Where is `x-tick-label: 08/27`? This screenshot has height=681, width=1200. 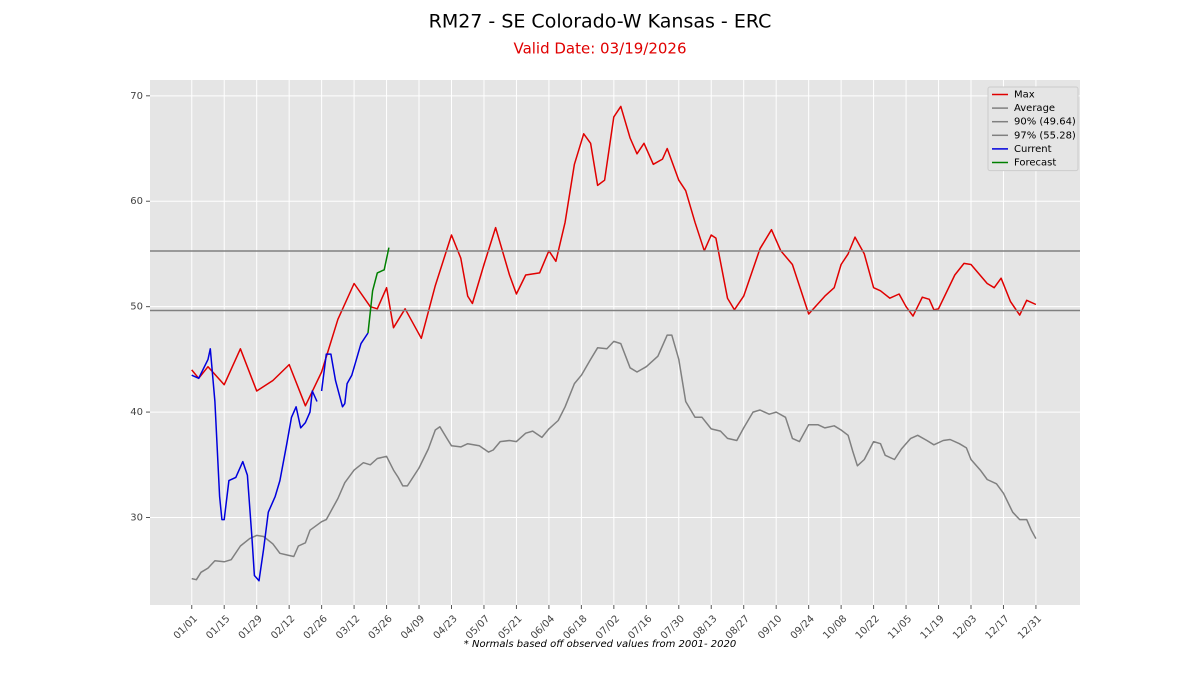
x-tick-label: 08/27 is located at coordinates (738, 627).